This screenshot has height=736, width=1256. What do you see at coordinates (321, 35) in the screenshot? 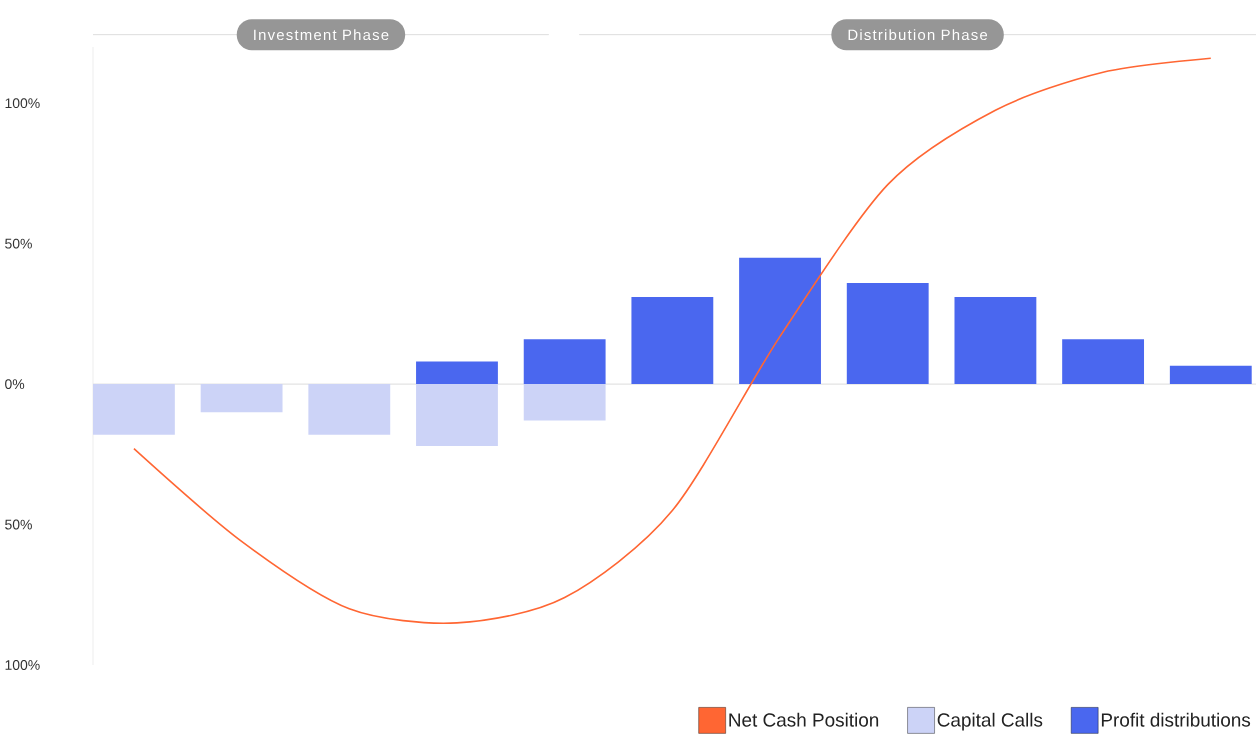
I see `text: Investment Phase` at bounding box center [321, 35].